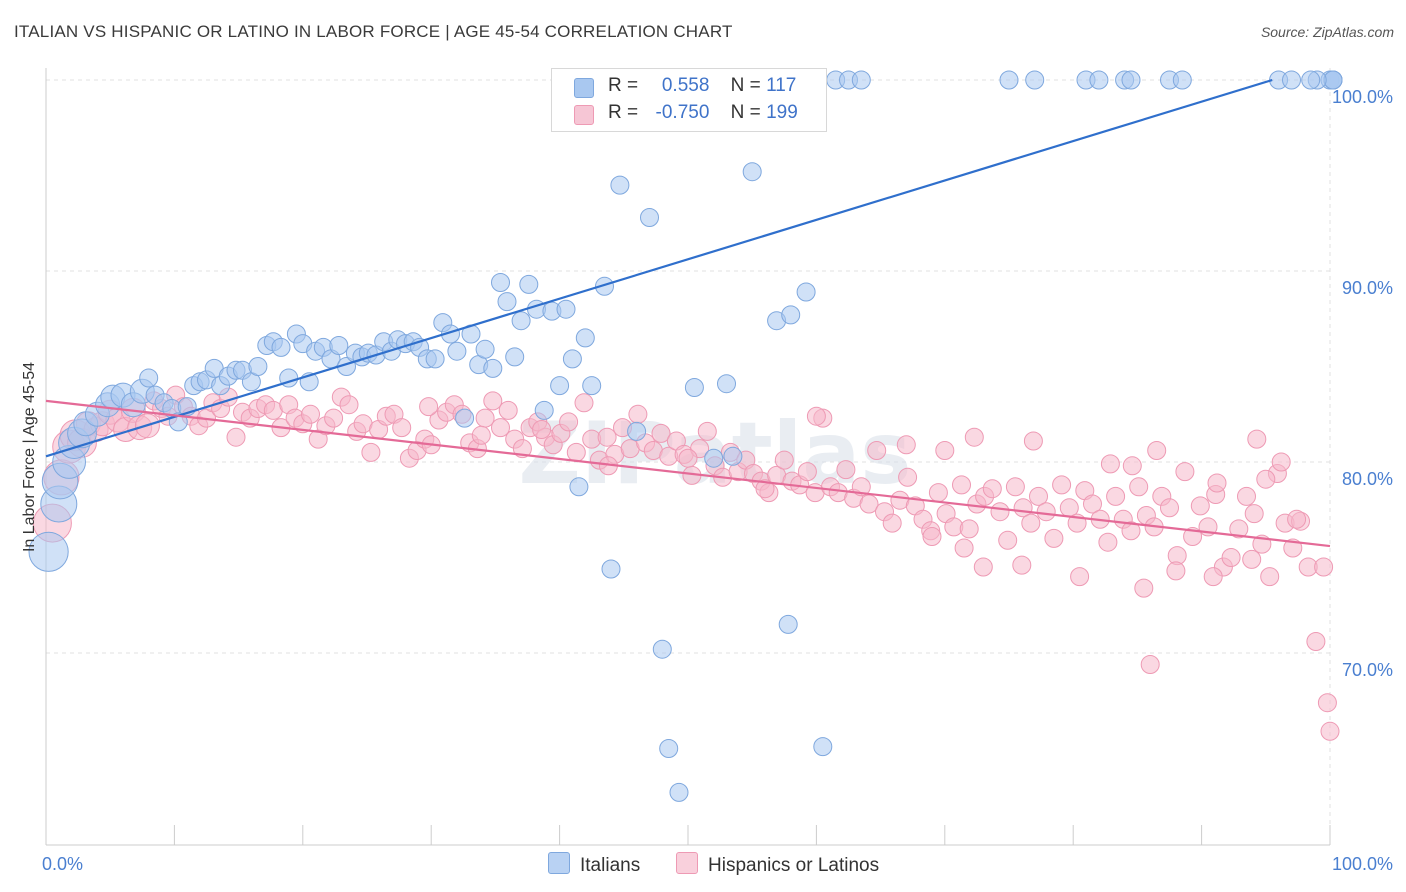  What do you see at coordinates (1327, 32) in the screenshot?
I see `source-label: Source: ZipAtlas.com` at bounding box center [1327, 32].